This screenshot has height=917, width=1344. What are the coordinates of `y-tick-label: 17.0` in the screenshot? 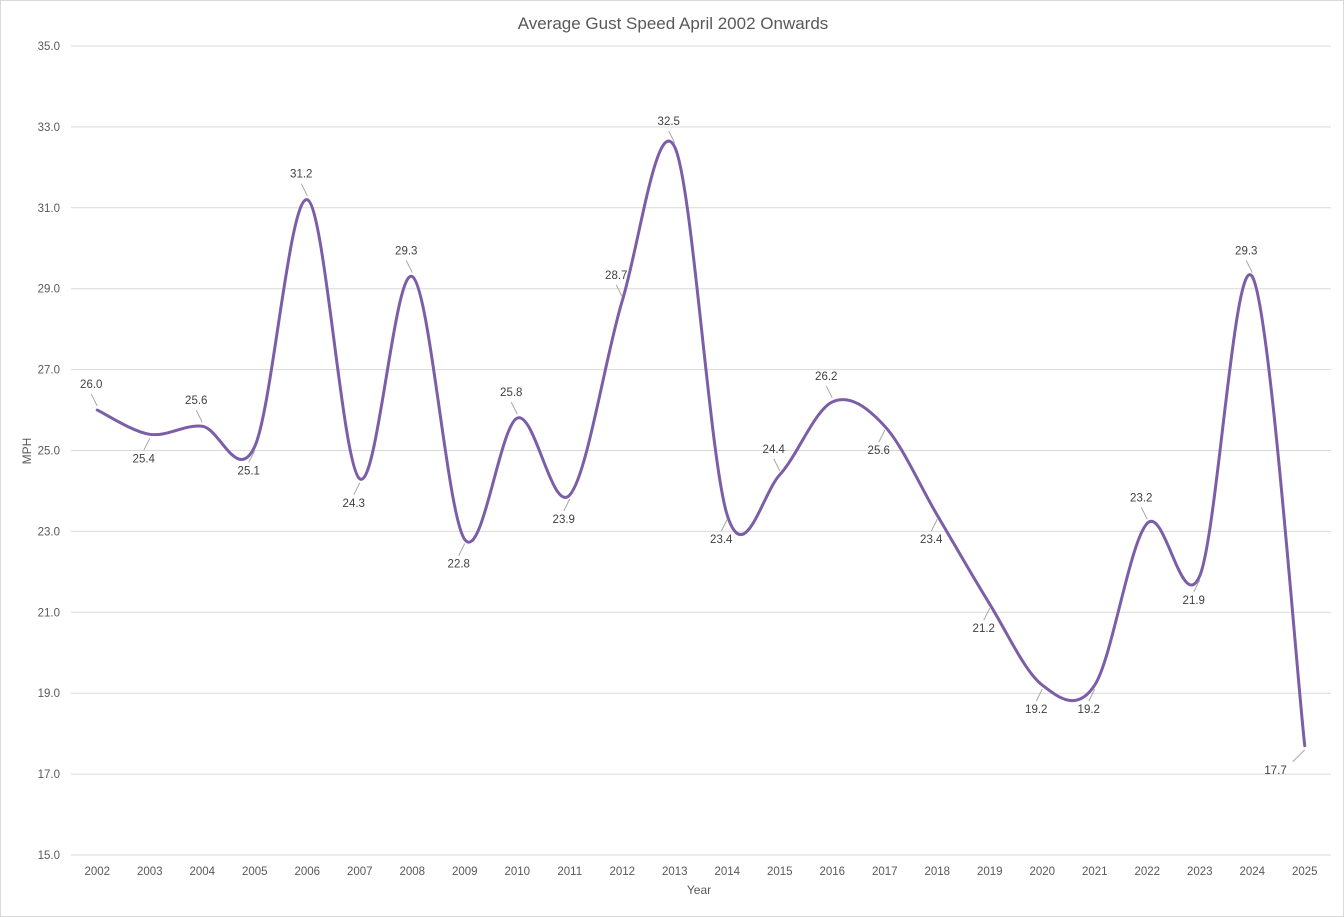 It's located at (49, 775).